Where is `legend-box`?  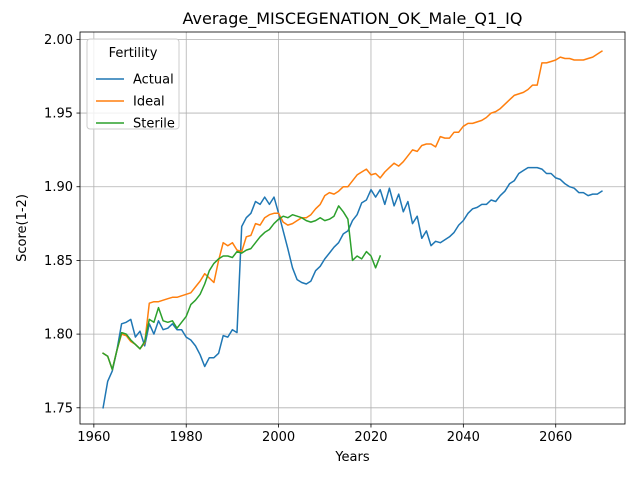
legend-box is located at coordinates (133, 84).